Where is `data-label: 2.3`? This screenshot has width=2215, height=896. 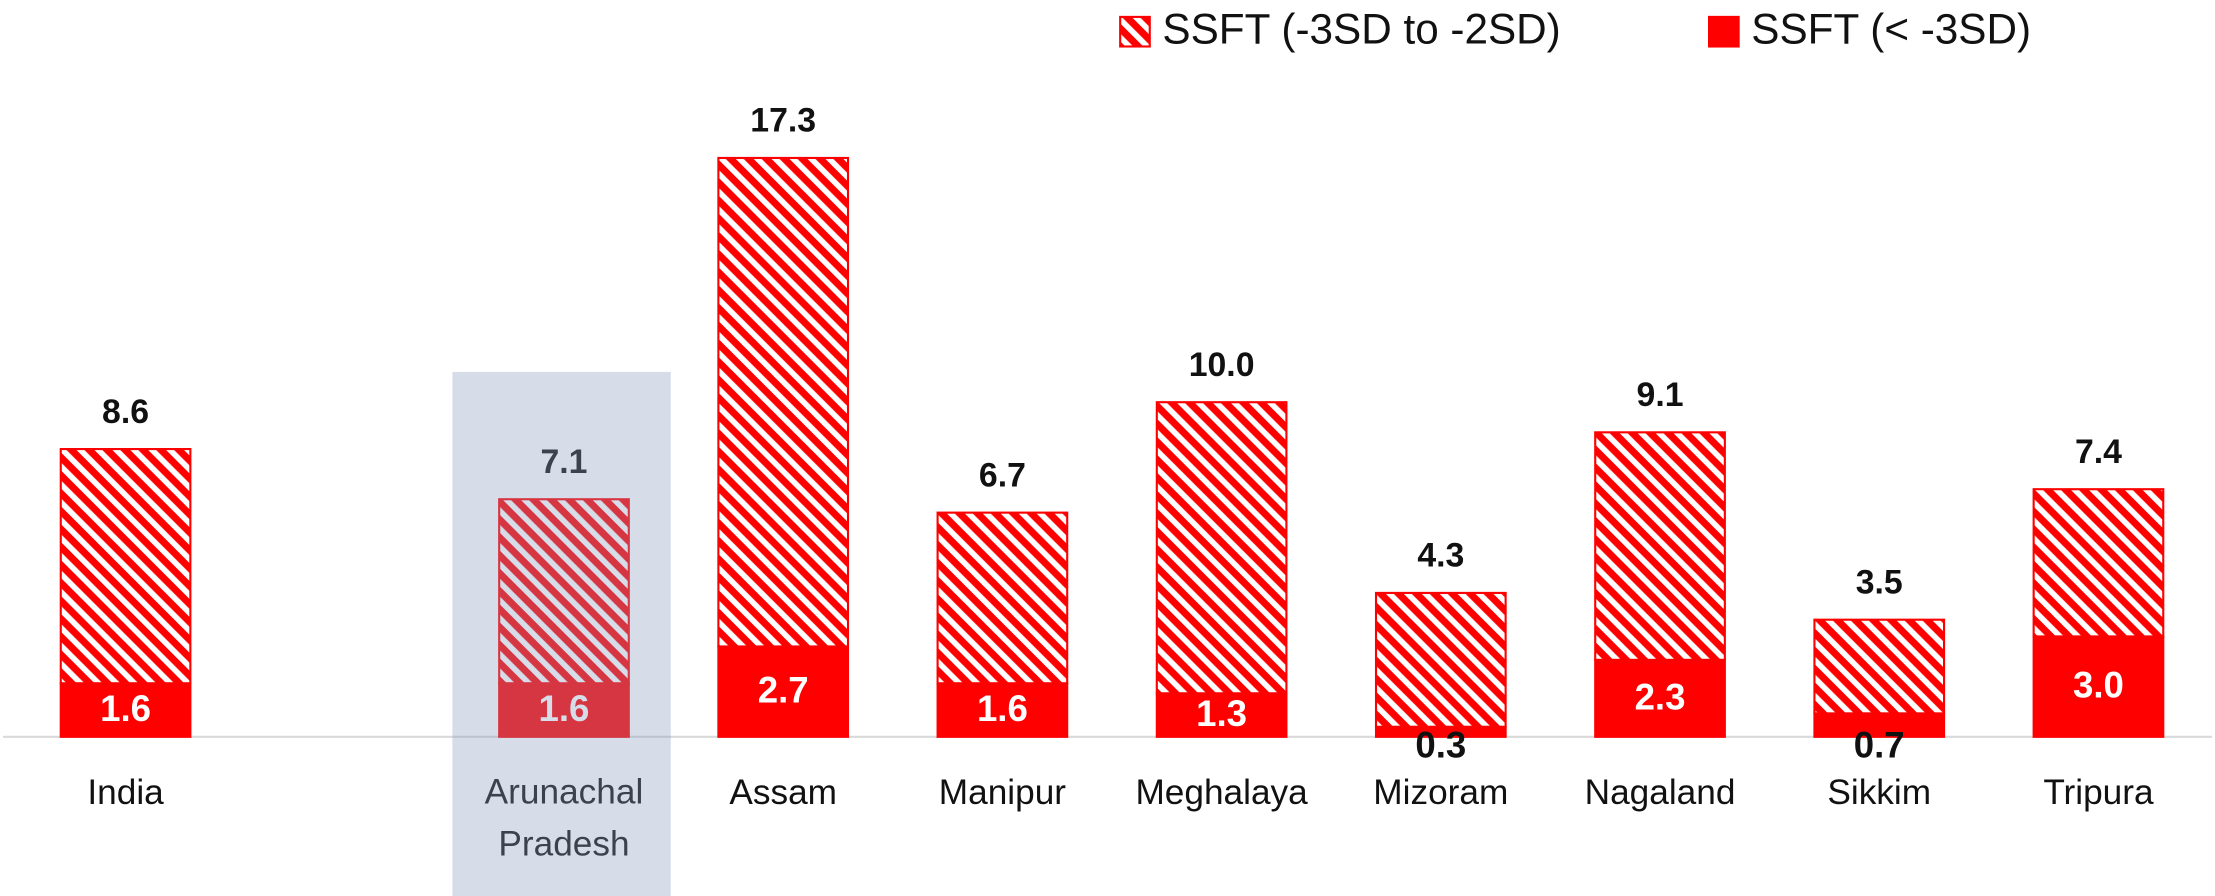
data-label: 2.3 is located at coordinates (1660, 696).